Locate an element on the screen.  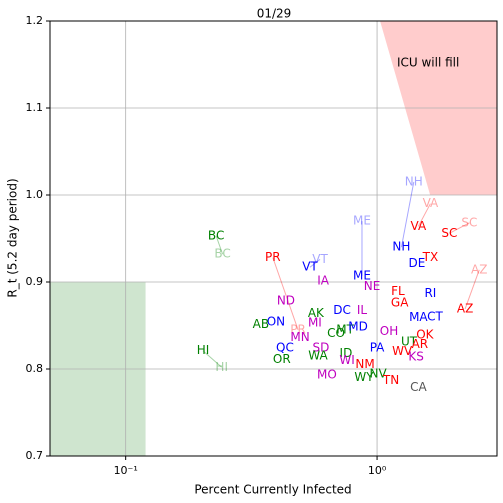
y-tick-label: 1.1 is located at coordinates (35, 107).